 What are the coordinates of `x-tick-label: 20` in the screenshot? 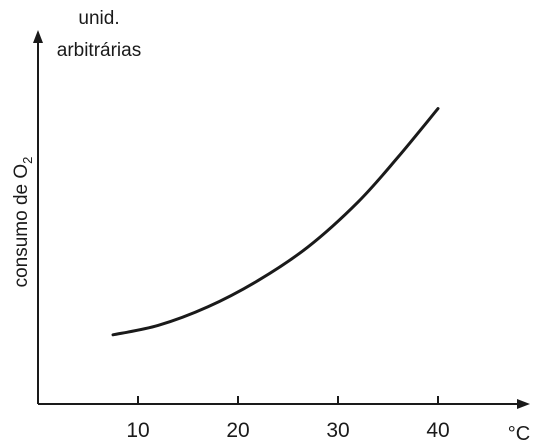 It's located at (237, 430).